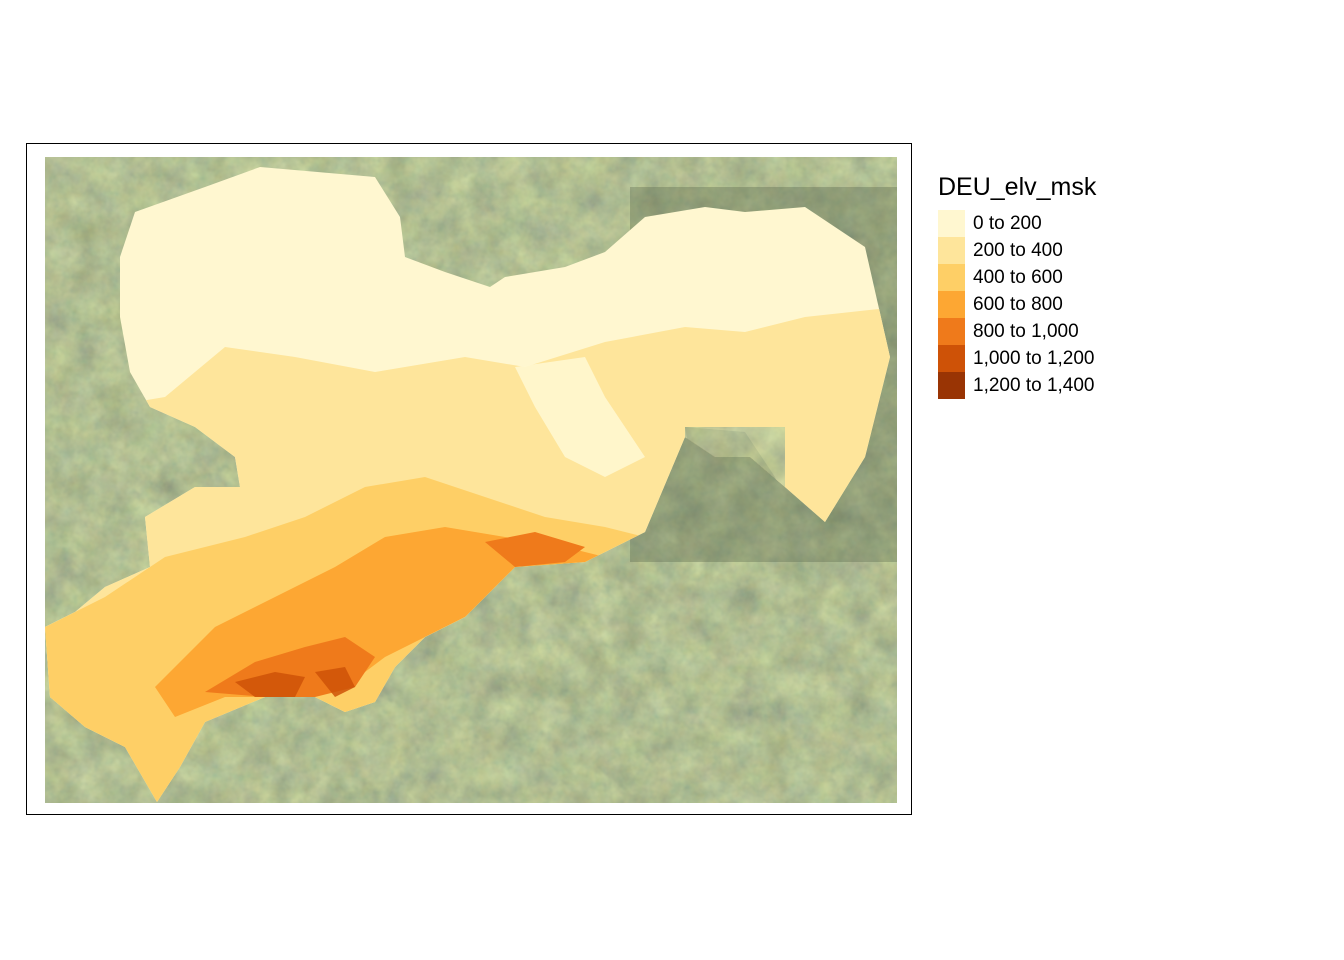  I want to click on legend-item: 600 to 800, so click(1017, 304).